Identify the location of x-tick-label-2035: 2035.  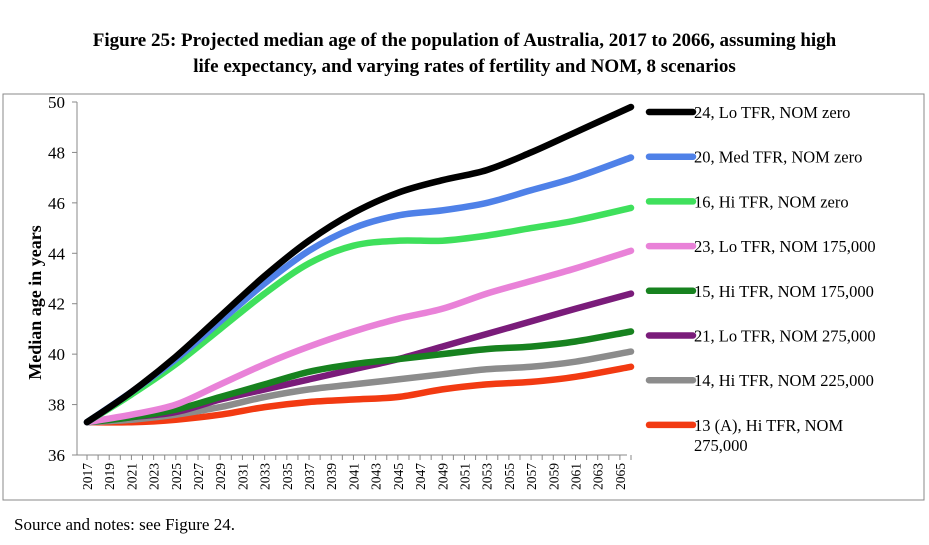
(287, 476).